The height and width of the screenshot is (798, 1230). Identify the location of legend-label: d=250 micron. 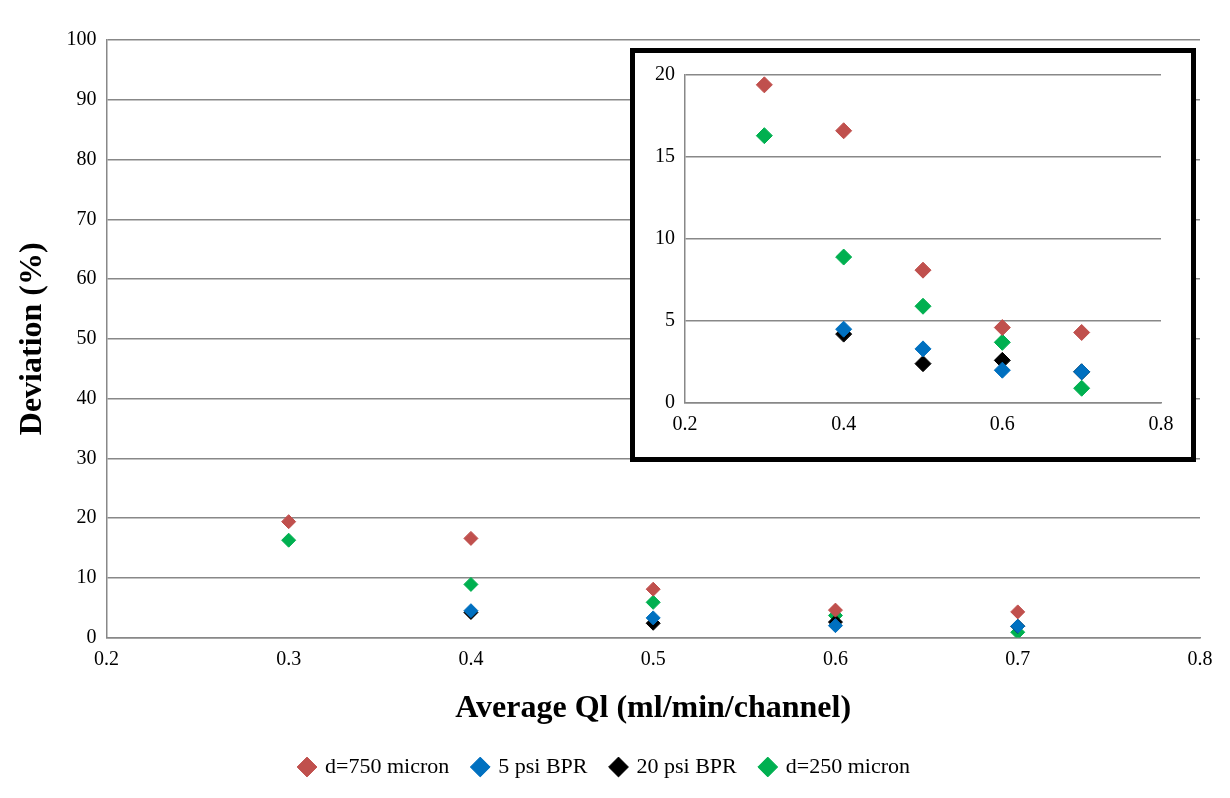
(847, 765).